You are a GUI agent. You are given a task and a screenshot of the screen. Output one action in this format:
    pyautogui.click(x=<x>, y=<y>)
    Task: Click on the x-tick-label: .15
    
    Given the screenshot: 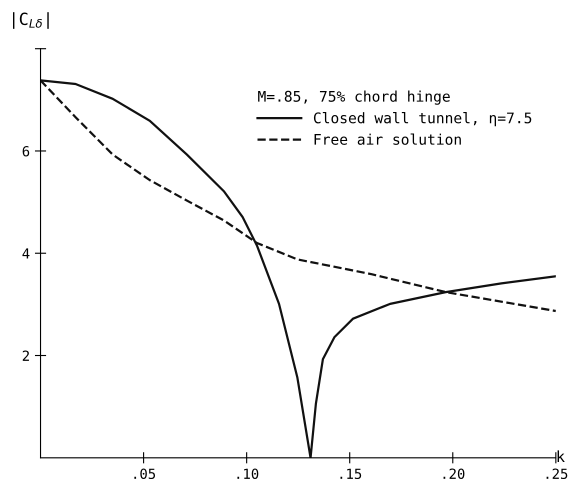 What is the action you would take?
    pyautogui.click(x=351, y=474)
    